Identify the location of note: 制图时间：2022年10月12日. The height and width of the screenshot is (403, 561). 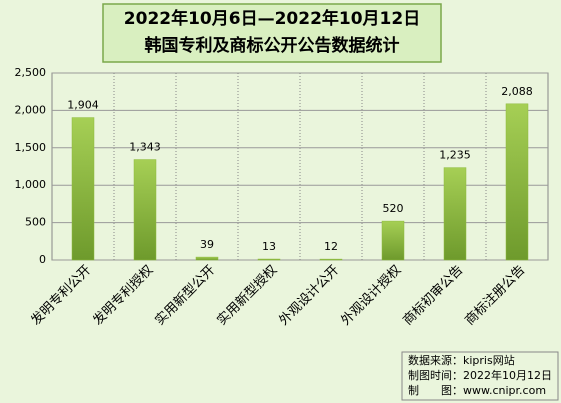
(480, 375).